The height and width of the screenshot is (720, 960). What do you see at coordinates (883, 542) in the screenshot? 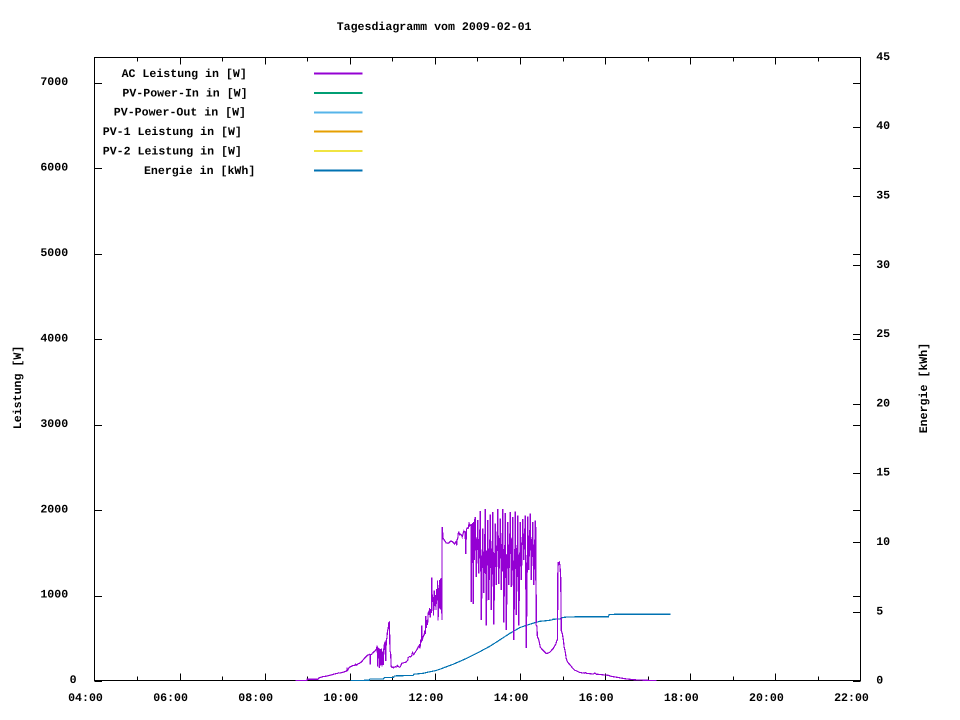
I see `svg-text: 10` at bounding box center [883, 542].